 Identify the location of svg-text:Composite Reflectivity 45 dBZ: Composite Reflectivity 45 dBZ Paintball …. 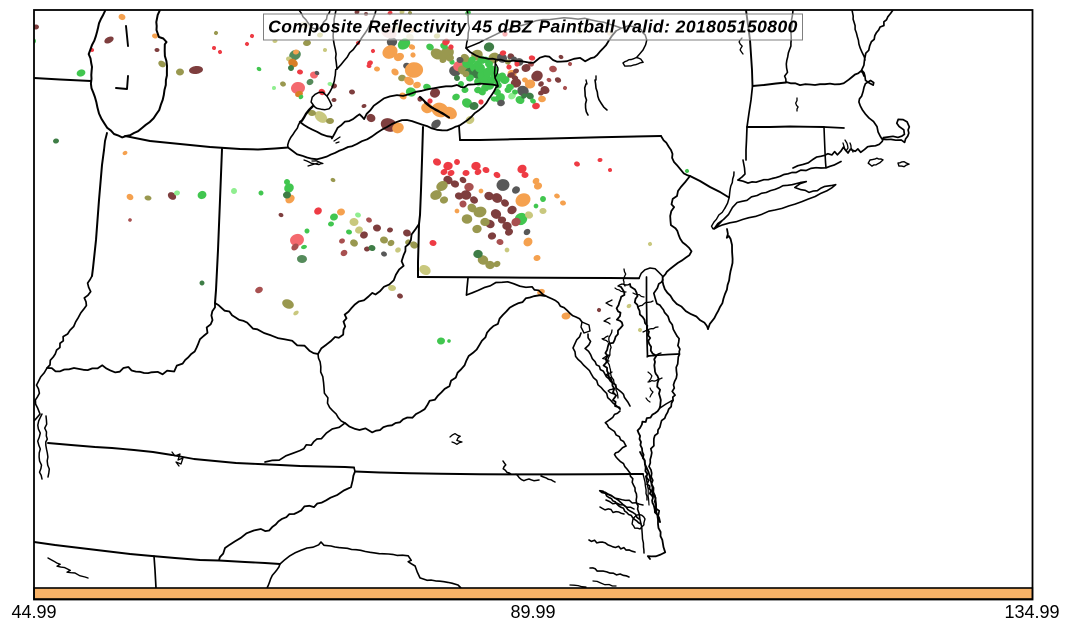
(533, 27).